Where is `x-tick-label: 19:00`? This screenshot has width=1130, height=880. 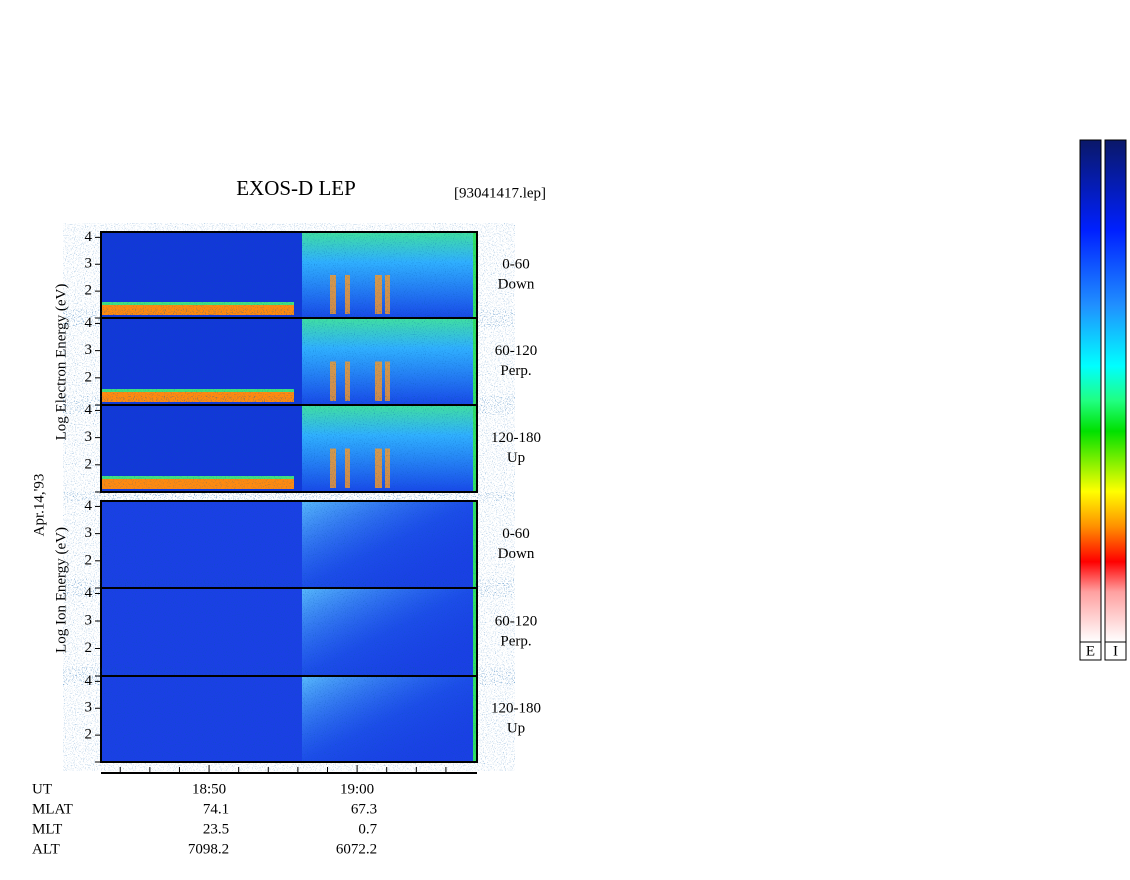 x-tick-label: 19:00 is located at coordinates (357, 789).